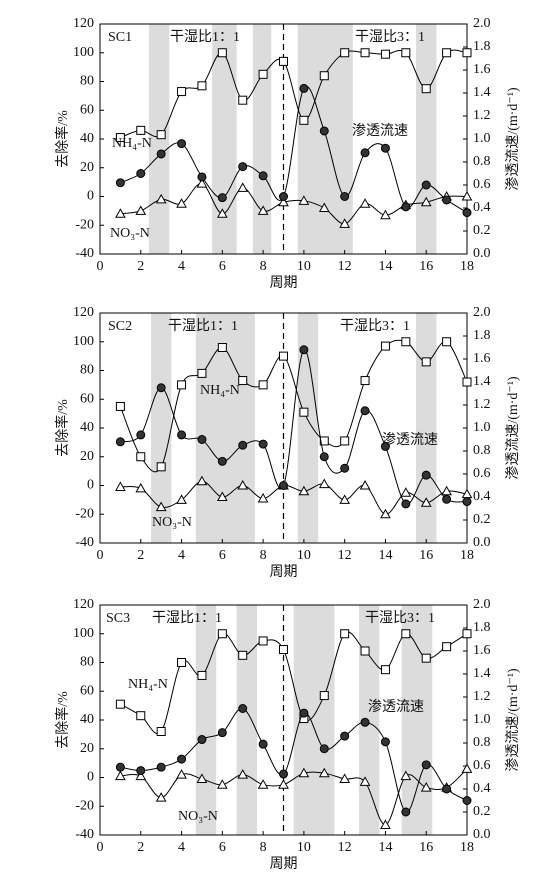 The height and width of the screenshot is (886, 533). I want to click on y-tick-label: 0, so click(90, 777).